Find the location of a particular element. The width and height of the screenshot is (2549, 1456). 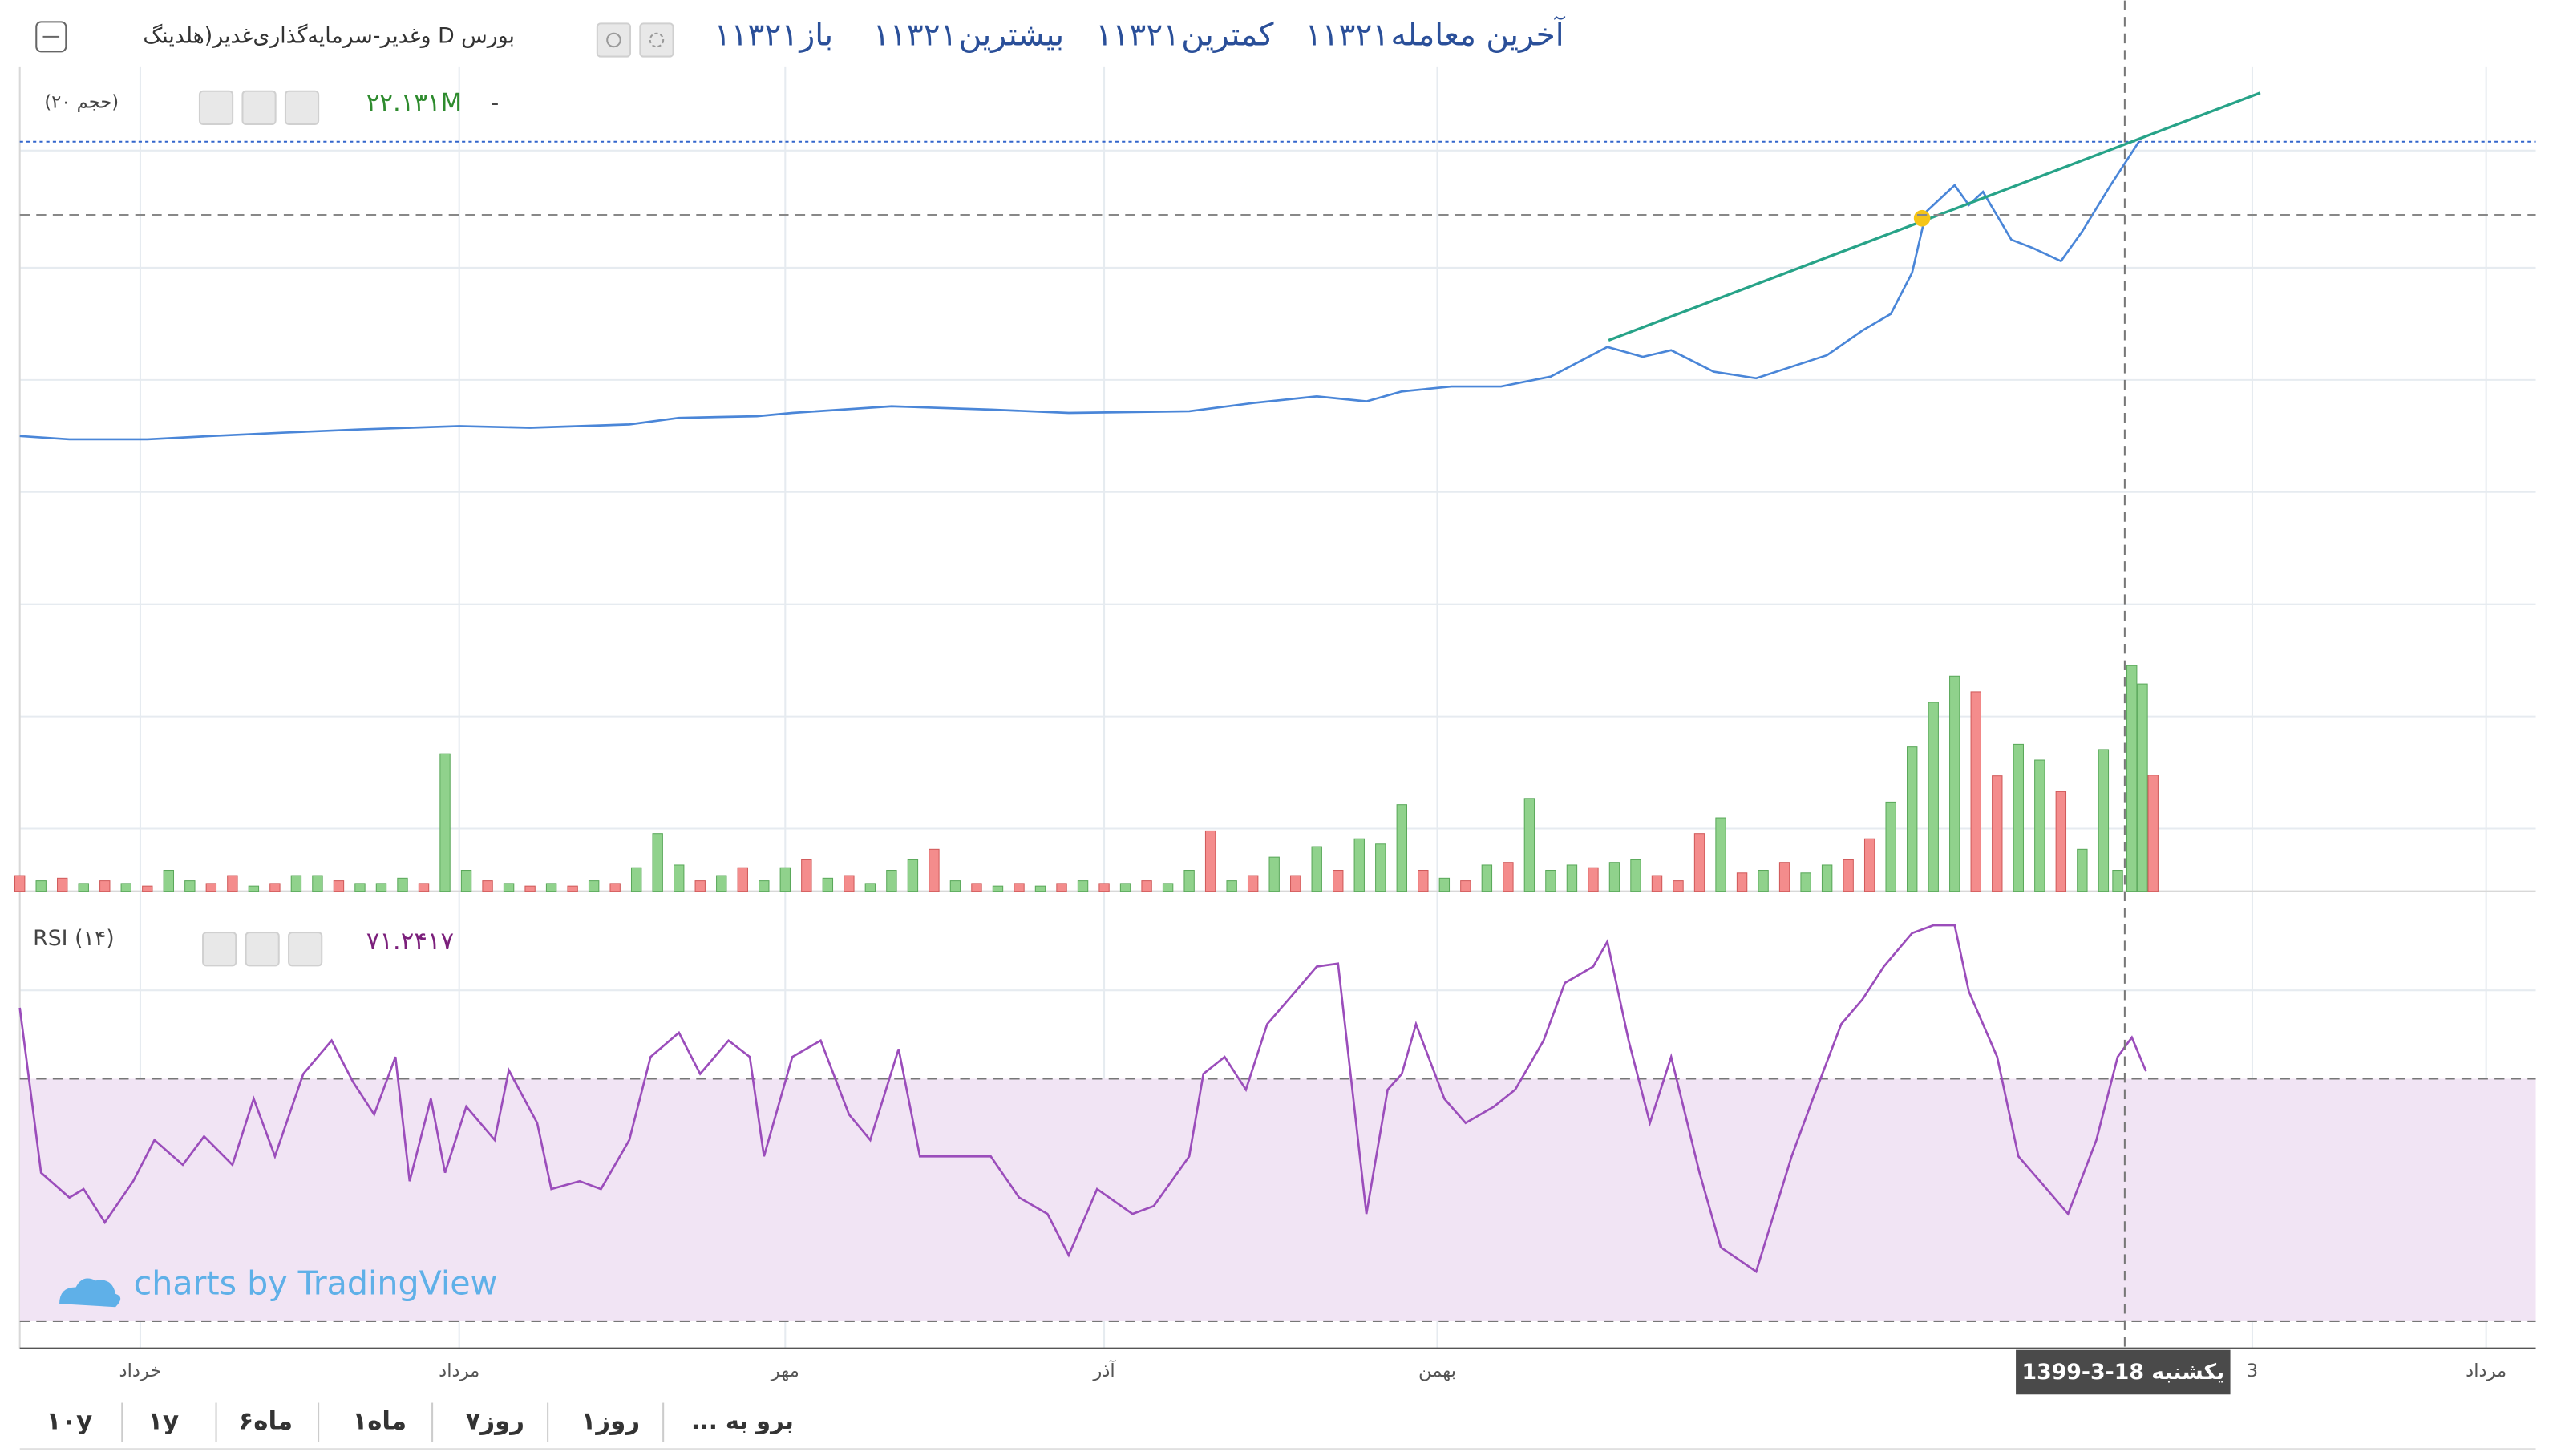

range-button: ۷روز is located at coordinates (495, 1421).